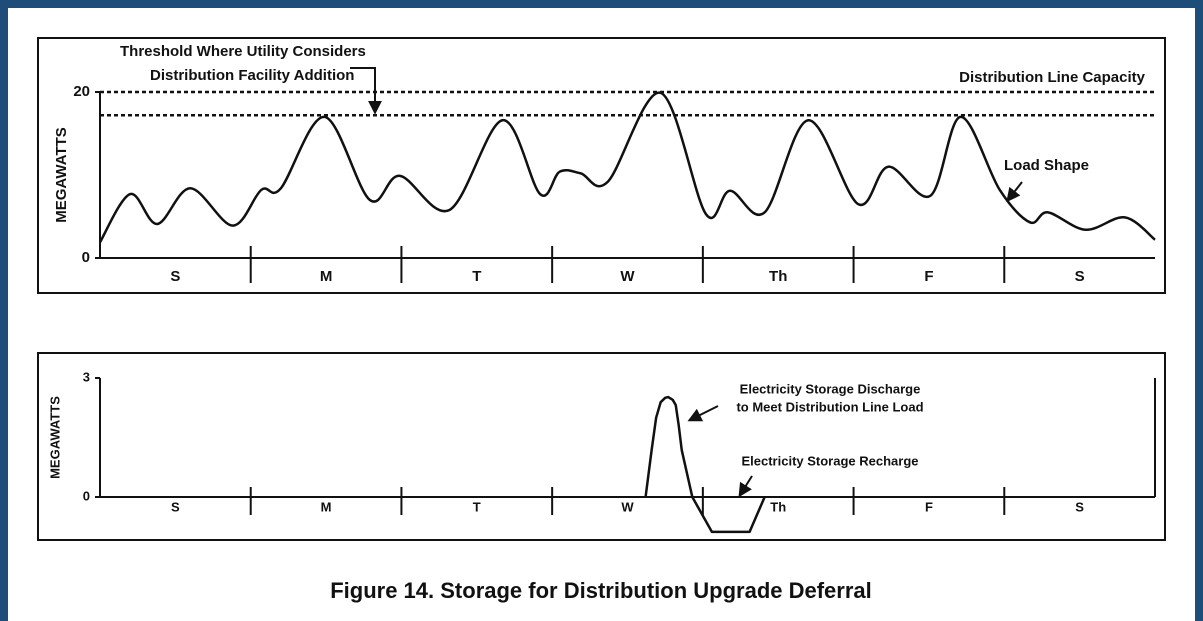  What do you see at coordinates (81, 91) in the screenshot?
I see `y-tick-label: 20` at bounding box center [81, 91].